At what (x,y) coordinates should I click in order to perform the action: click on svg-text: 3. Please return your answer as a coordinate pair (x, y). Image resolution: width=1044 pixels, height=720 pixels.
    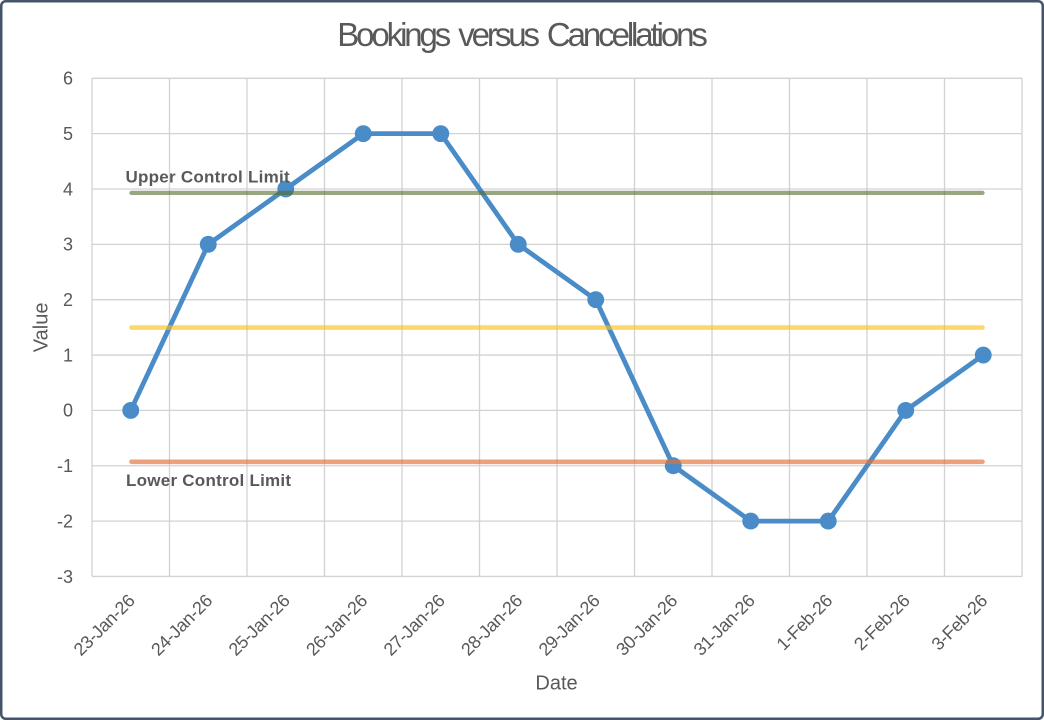
    Looking at the image, I should click on (68, 245).